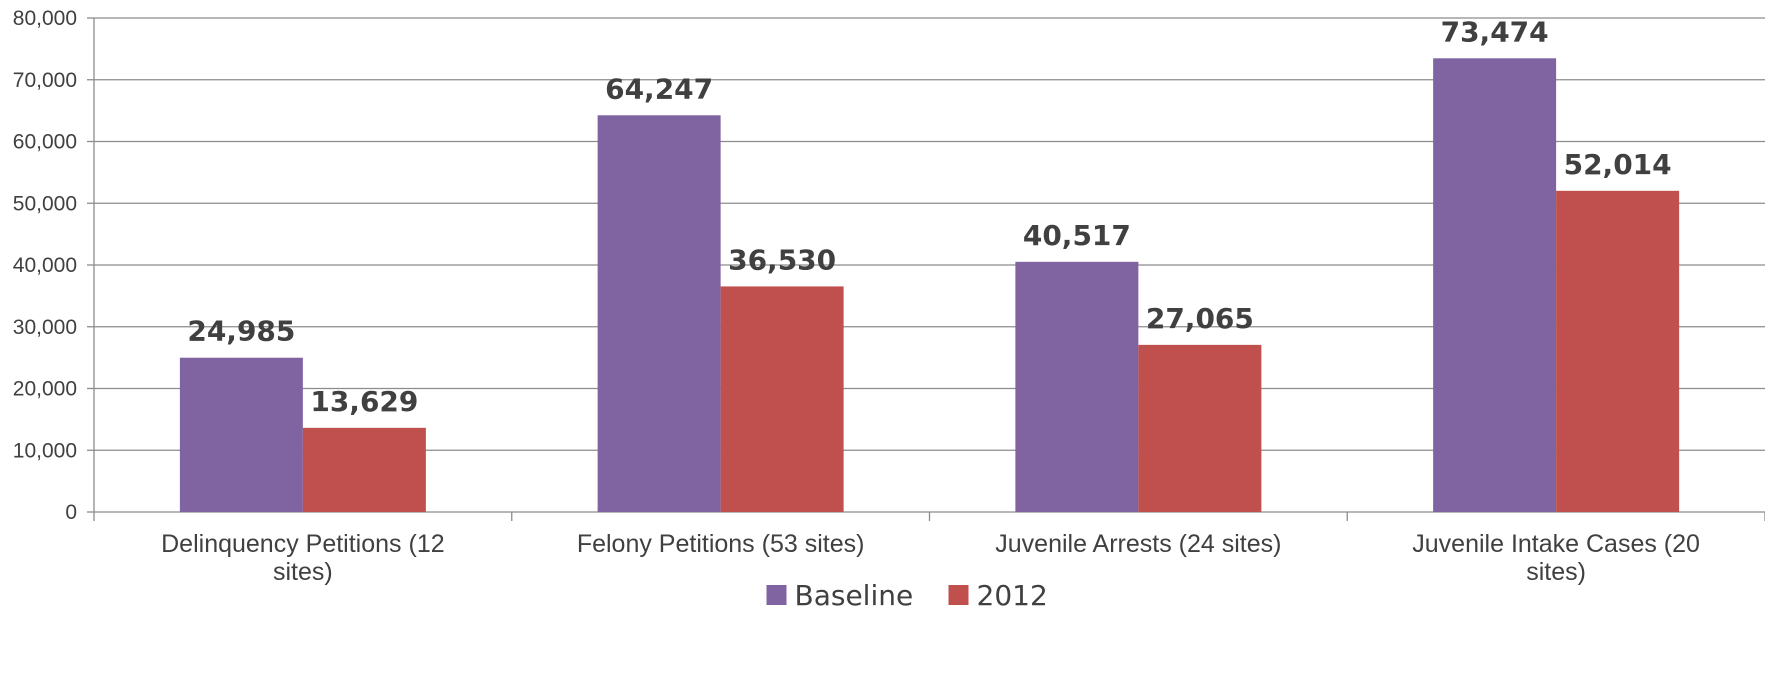 This screenshot has width=1765, height=687. Describe the element at coordinates (1618, 164) in the screenshot. I see `data-label-2012-4: 52,014` at that location.